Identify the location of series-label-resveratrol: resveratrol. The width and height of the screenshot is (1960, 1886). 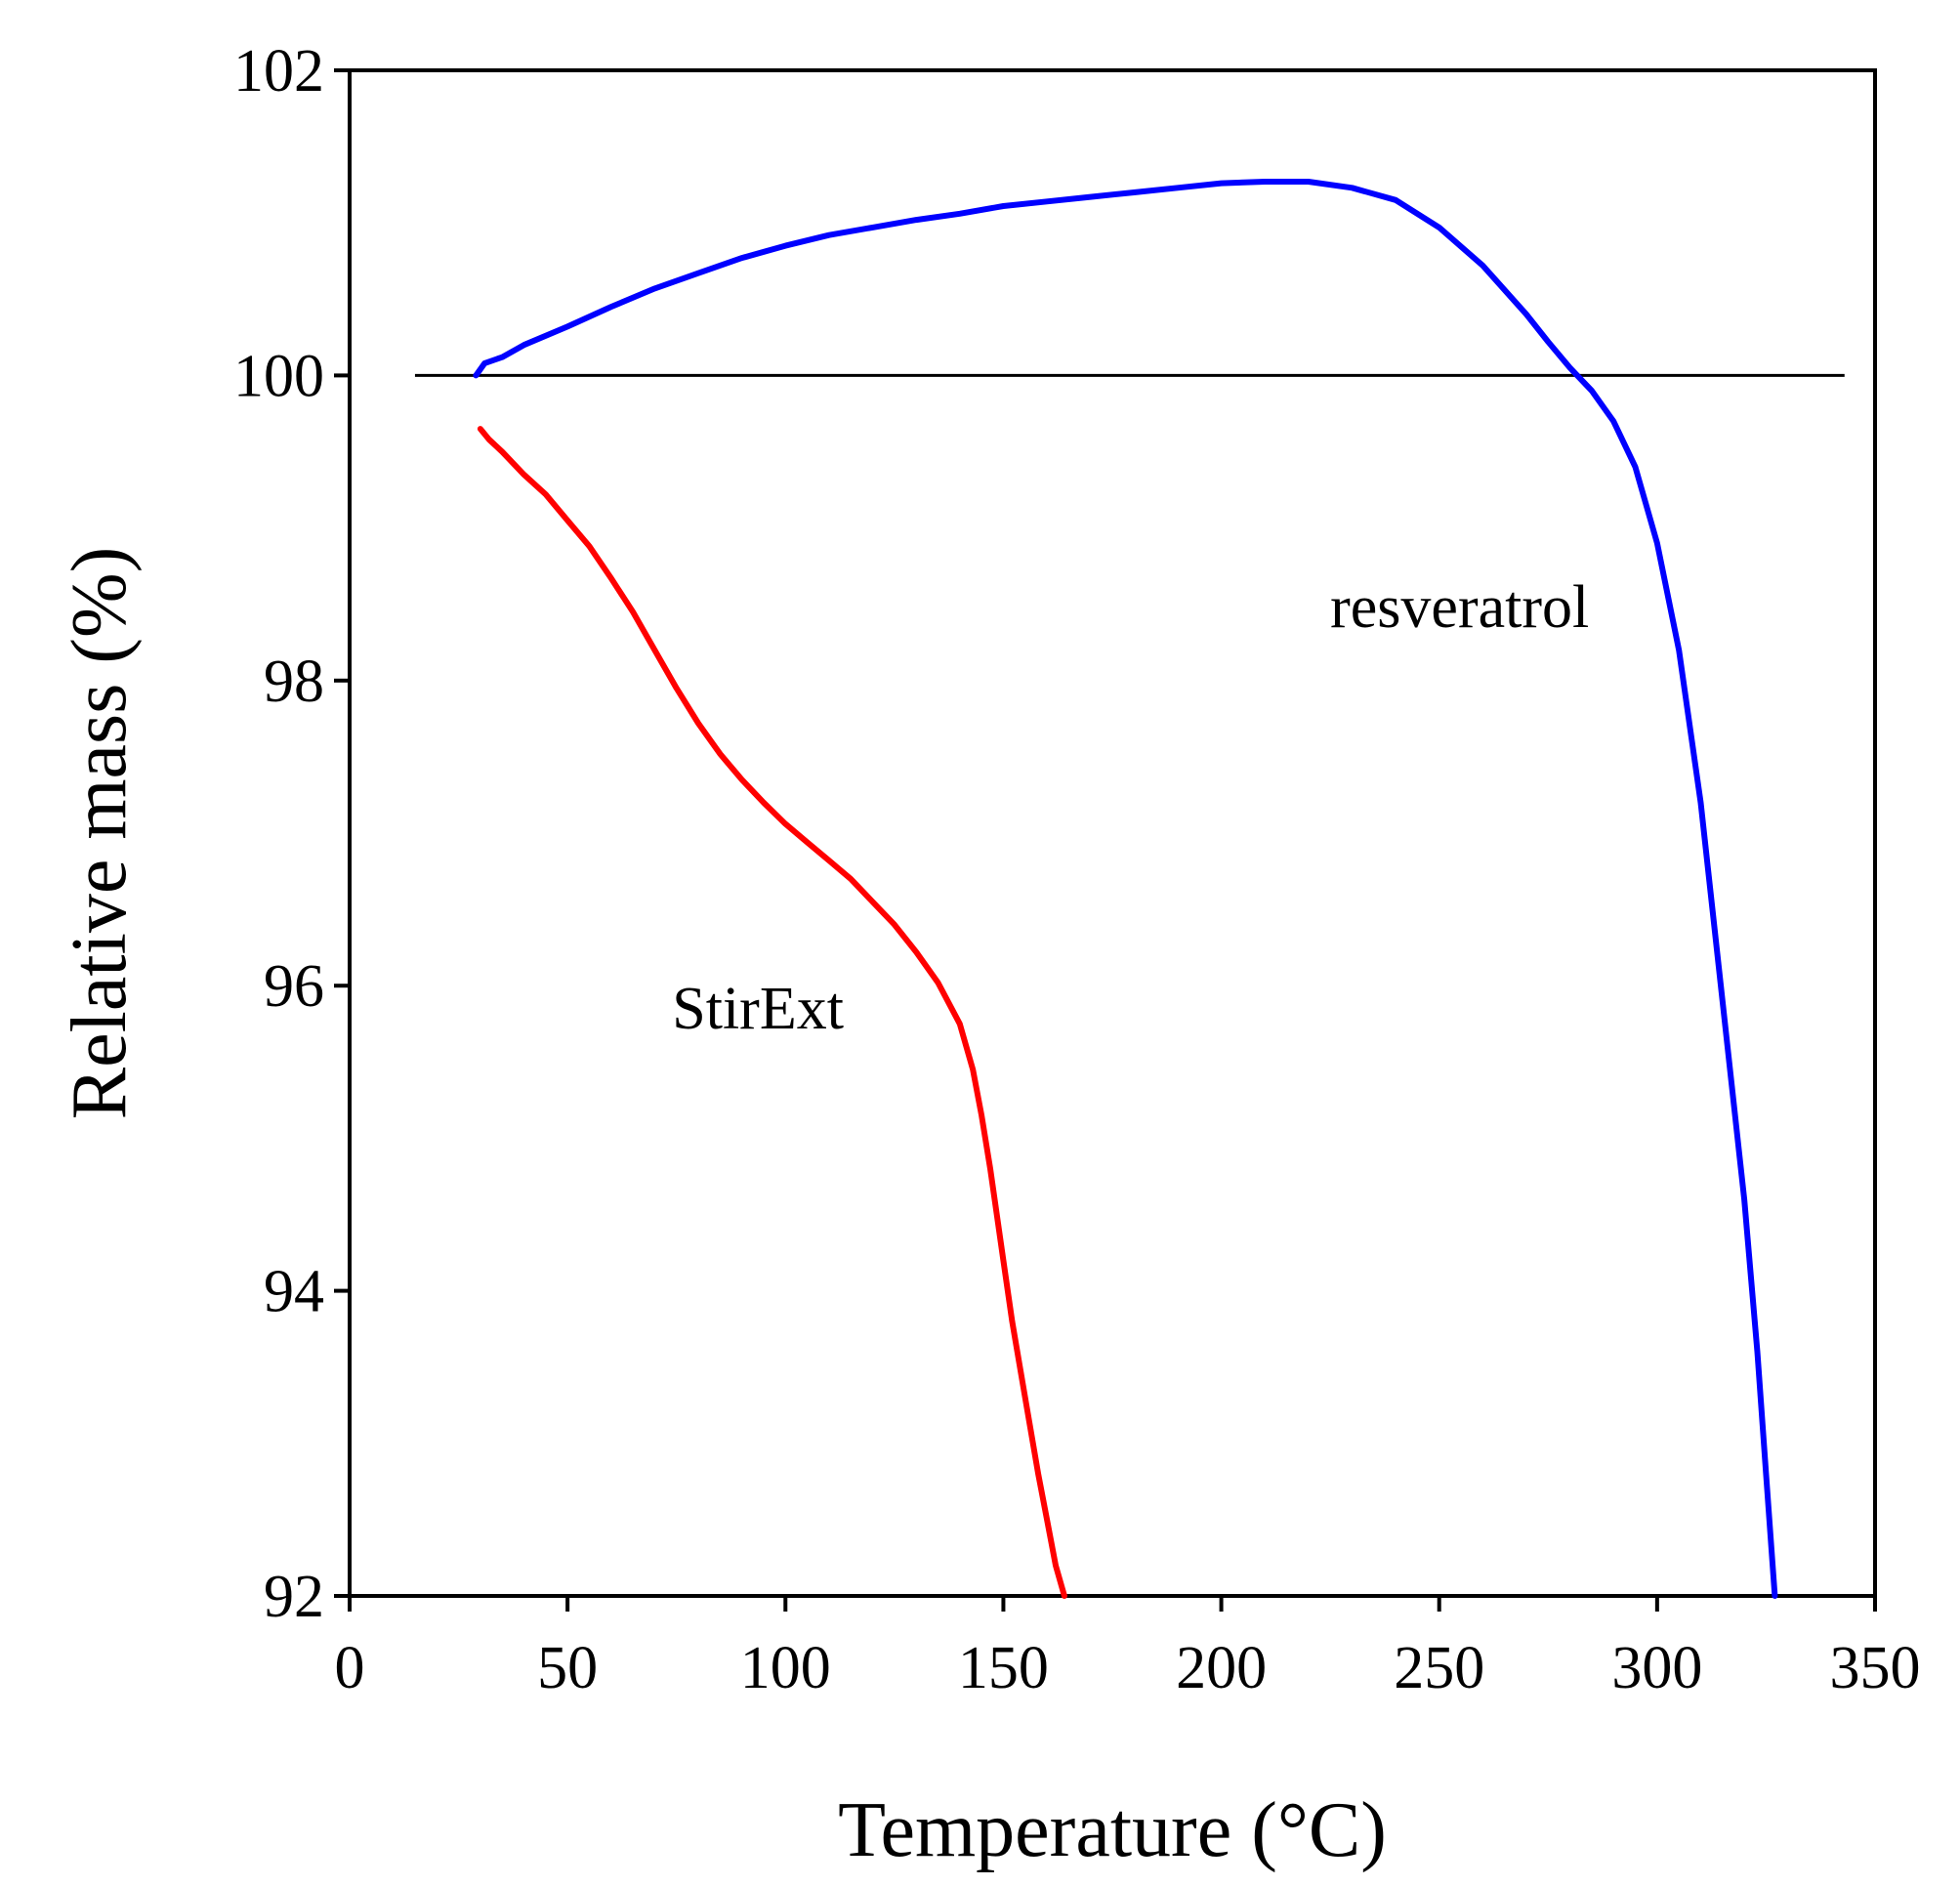
(1459, 607).